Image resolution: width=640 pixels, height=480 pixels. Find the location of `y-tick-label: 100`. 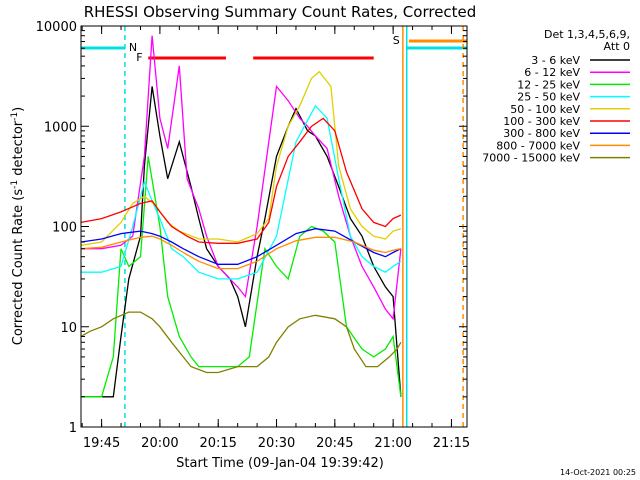

y-tick-label: 100 is located at coordinates (64, 228).